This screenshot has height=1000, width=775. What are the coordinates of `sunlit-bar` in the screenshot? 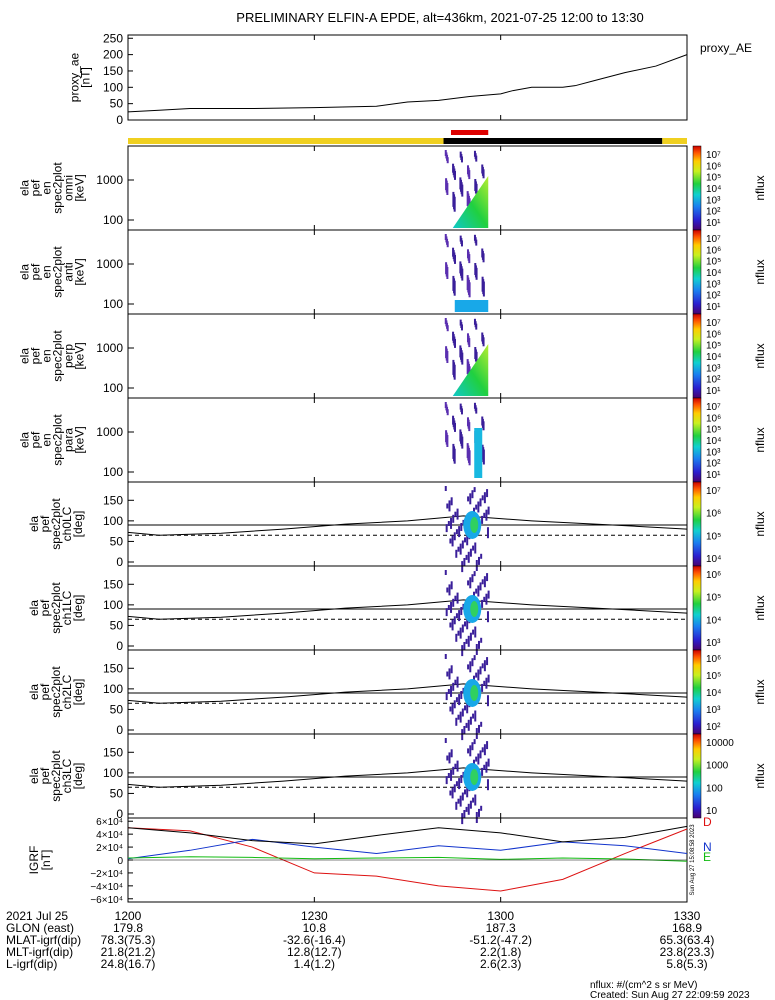 It's located at (286, 141).